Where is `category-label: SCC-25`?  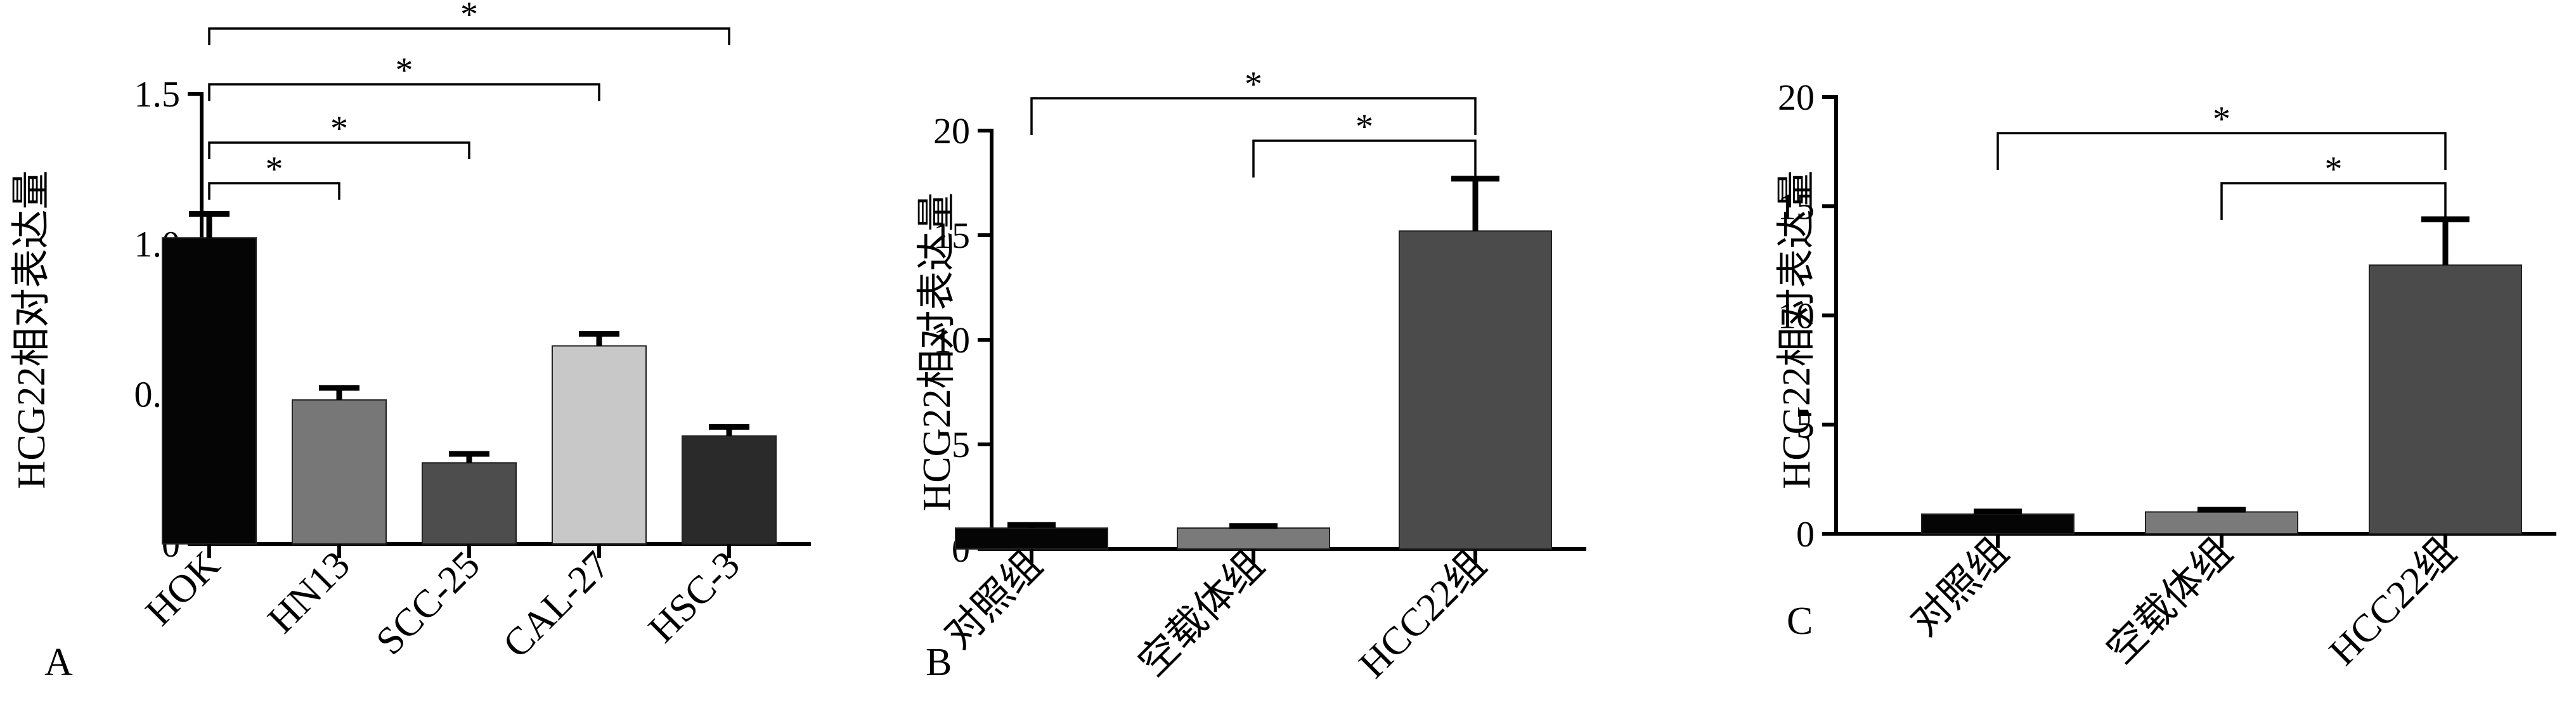 category-label: SCC-25 is located at coordinates (428, 603).